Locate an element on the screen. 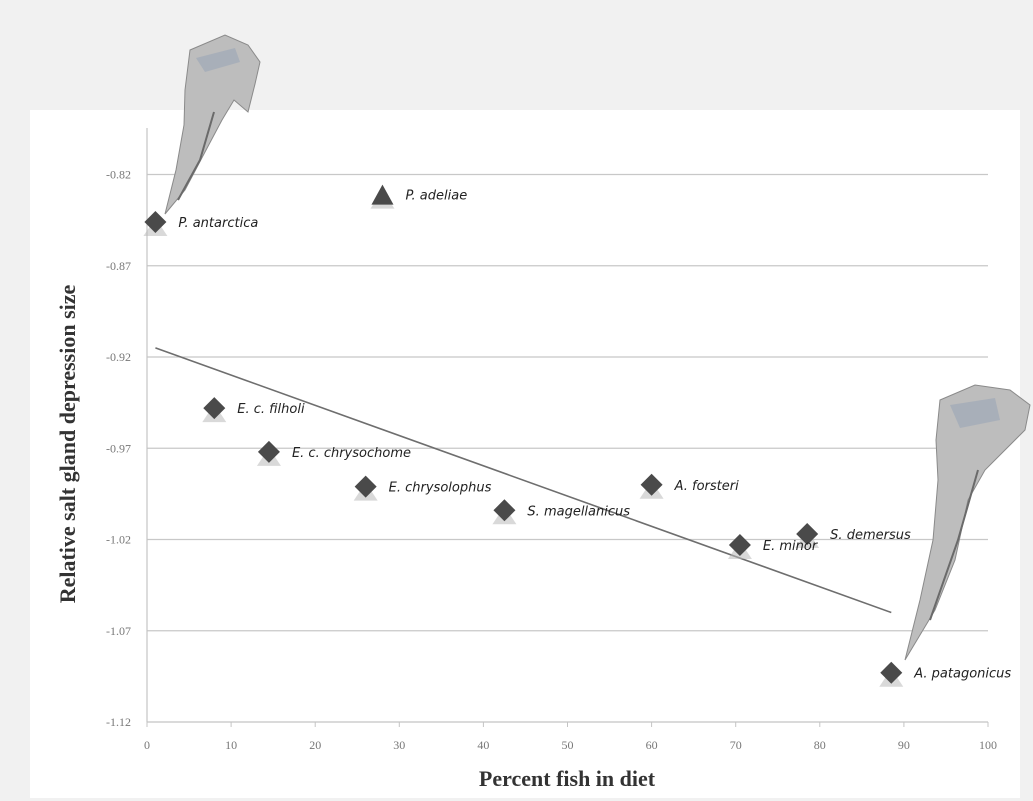 This screenshot has height=801, width=1033. skull-illustration-right is located at coordinates (967, 522).